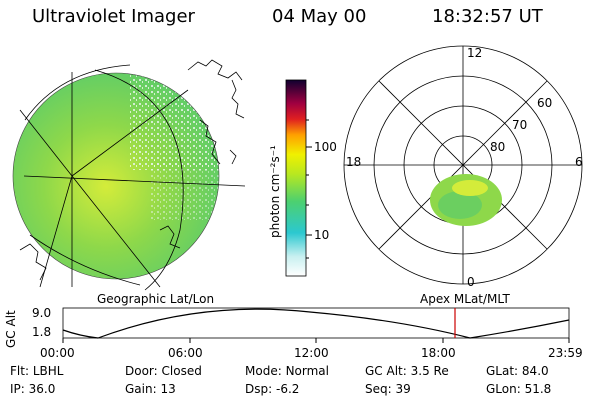 This screenshot has height=400, width=600. I want to click on polar-label-18: 18, so click(354, 162).